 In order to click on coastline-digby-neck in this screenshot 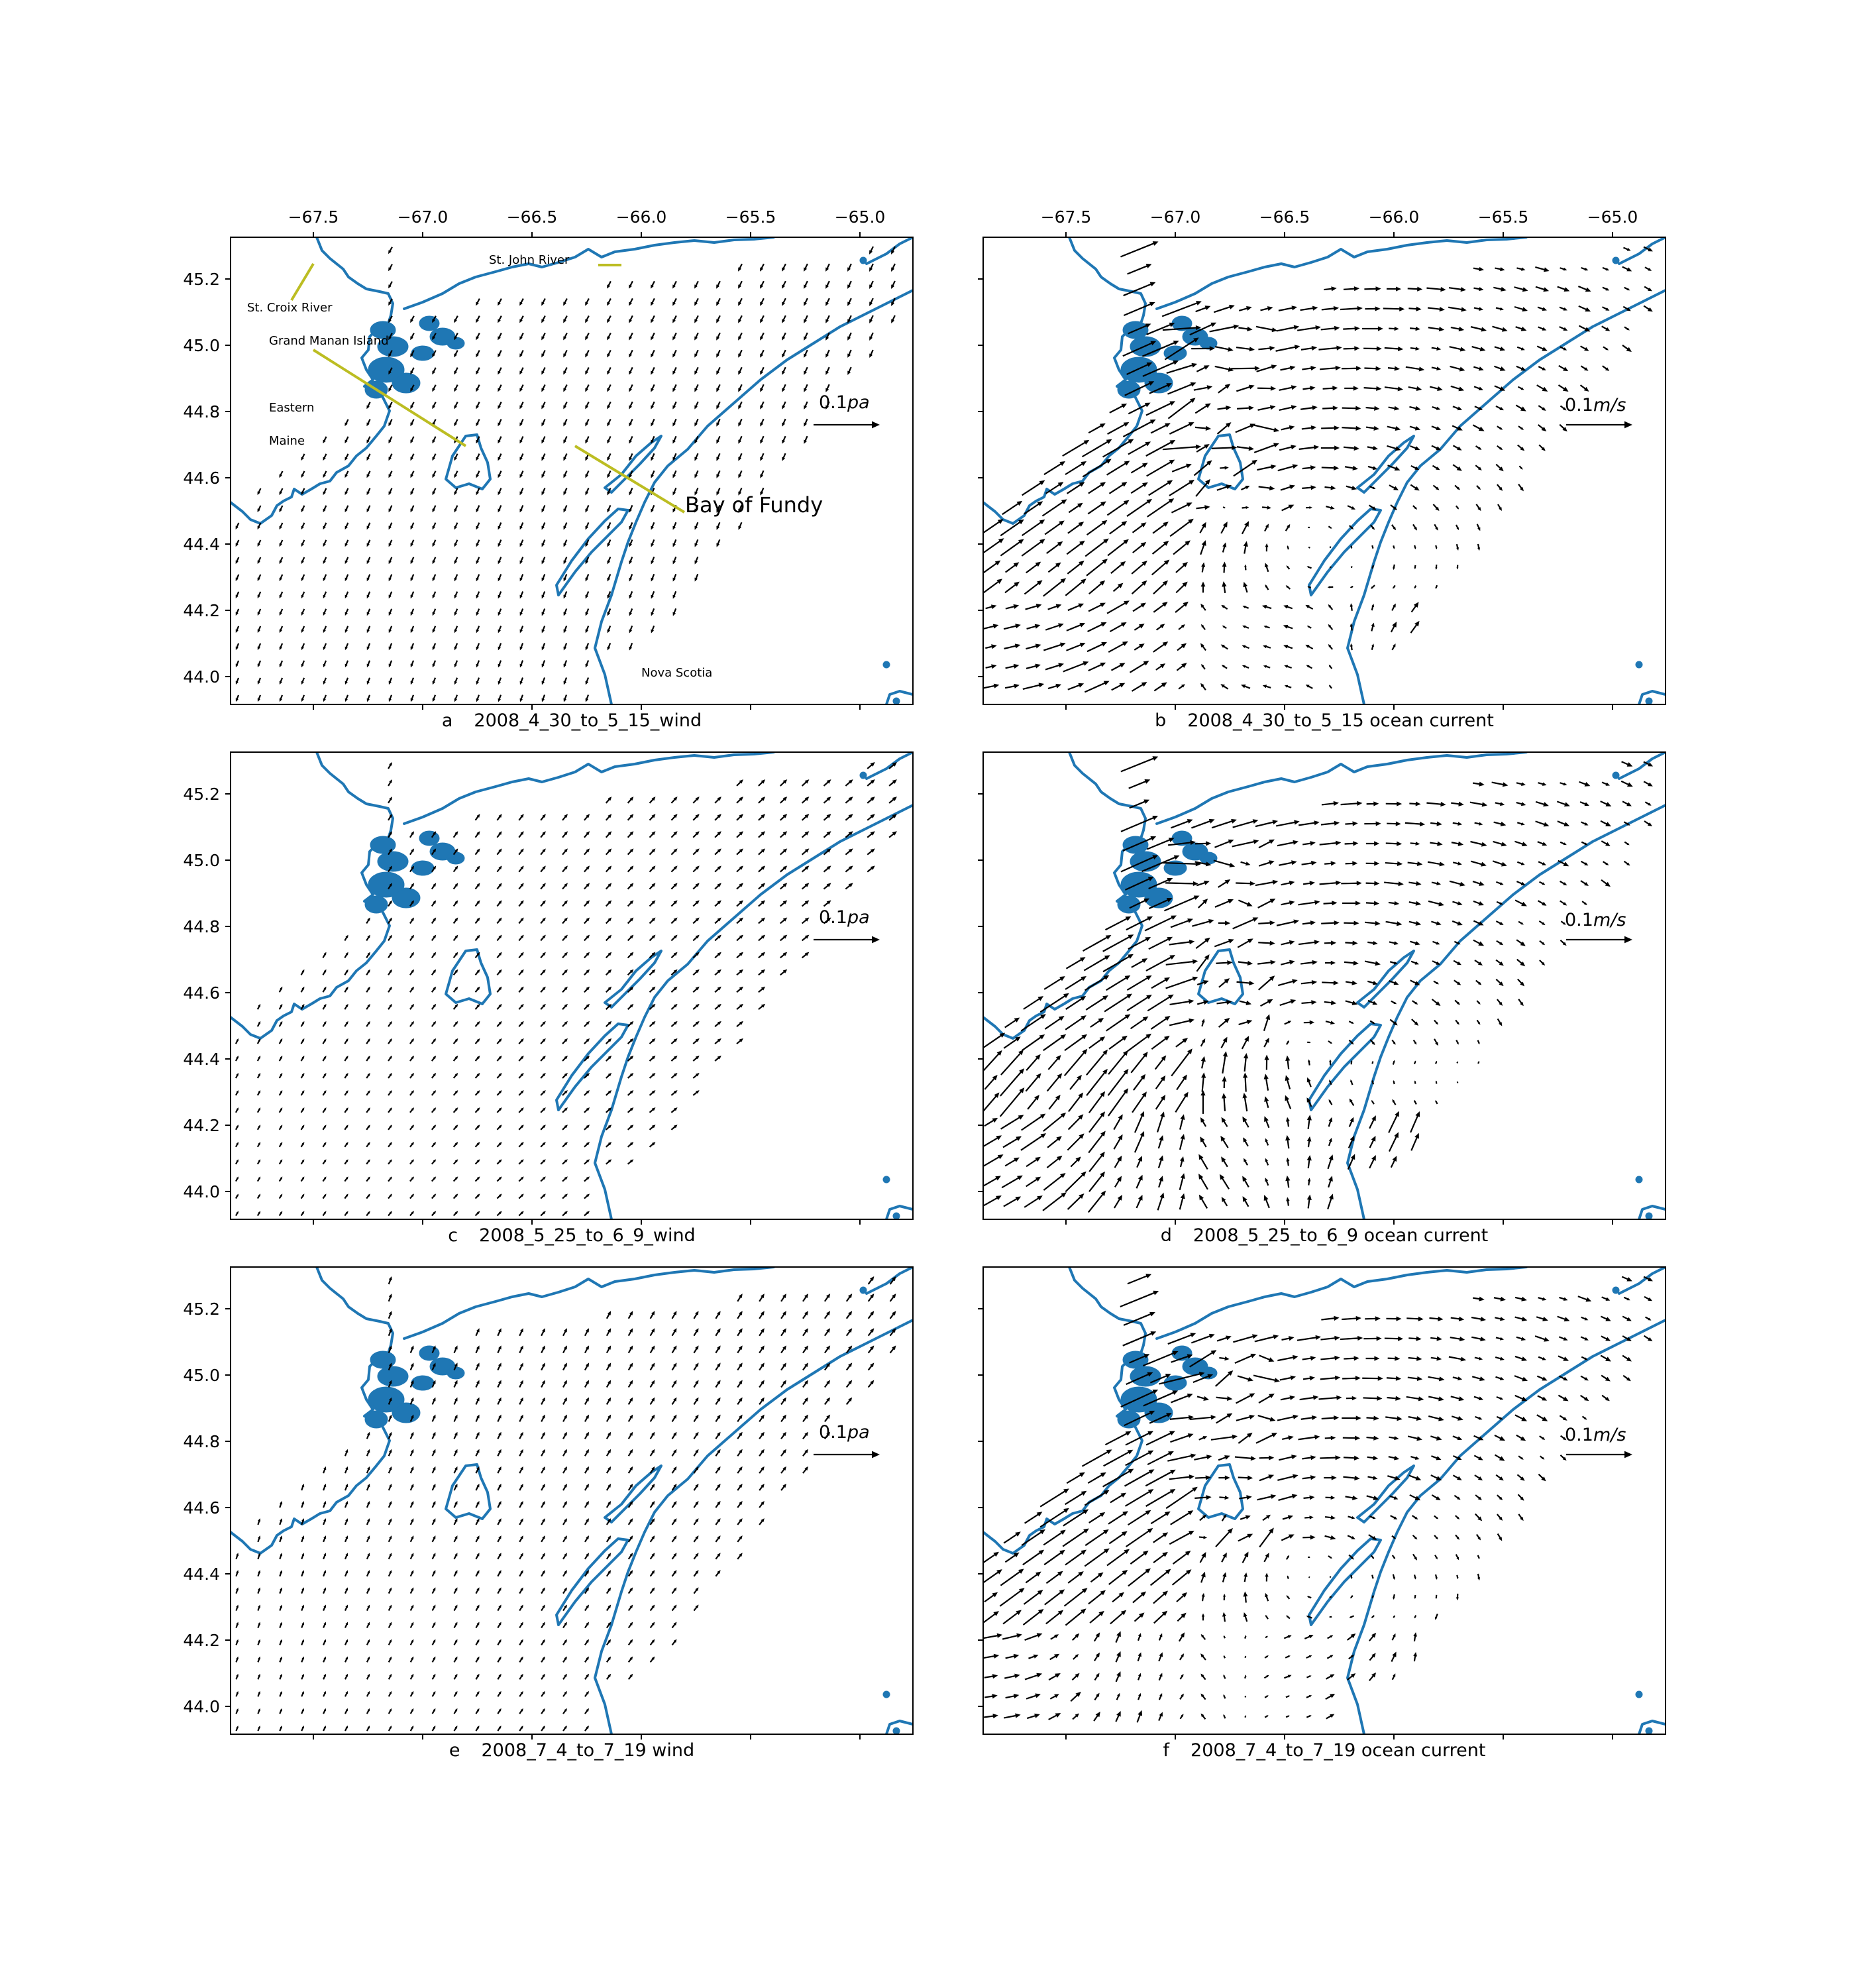, I will do `click(592, 1581)`.